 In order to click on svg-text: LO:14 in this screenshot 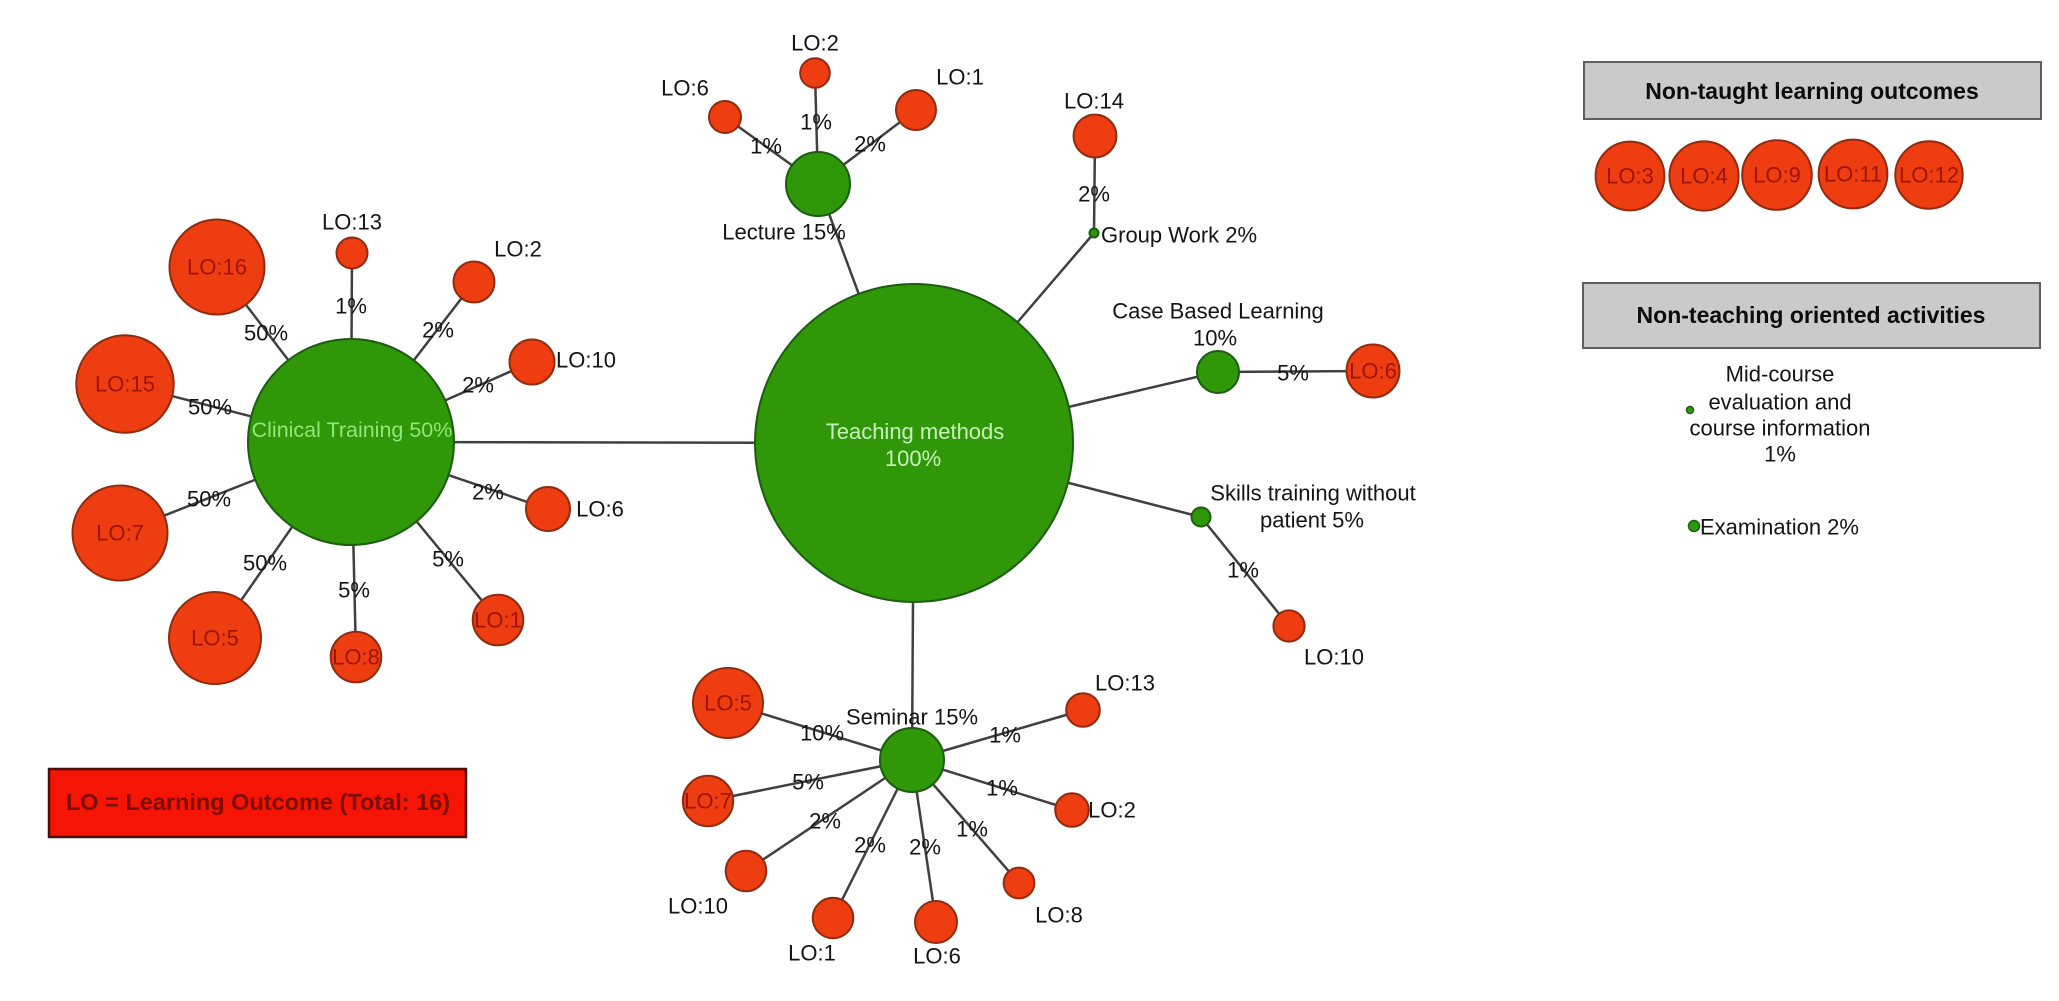, I will do `click(1094, 101)`.